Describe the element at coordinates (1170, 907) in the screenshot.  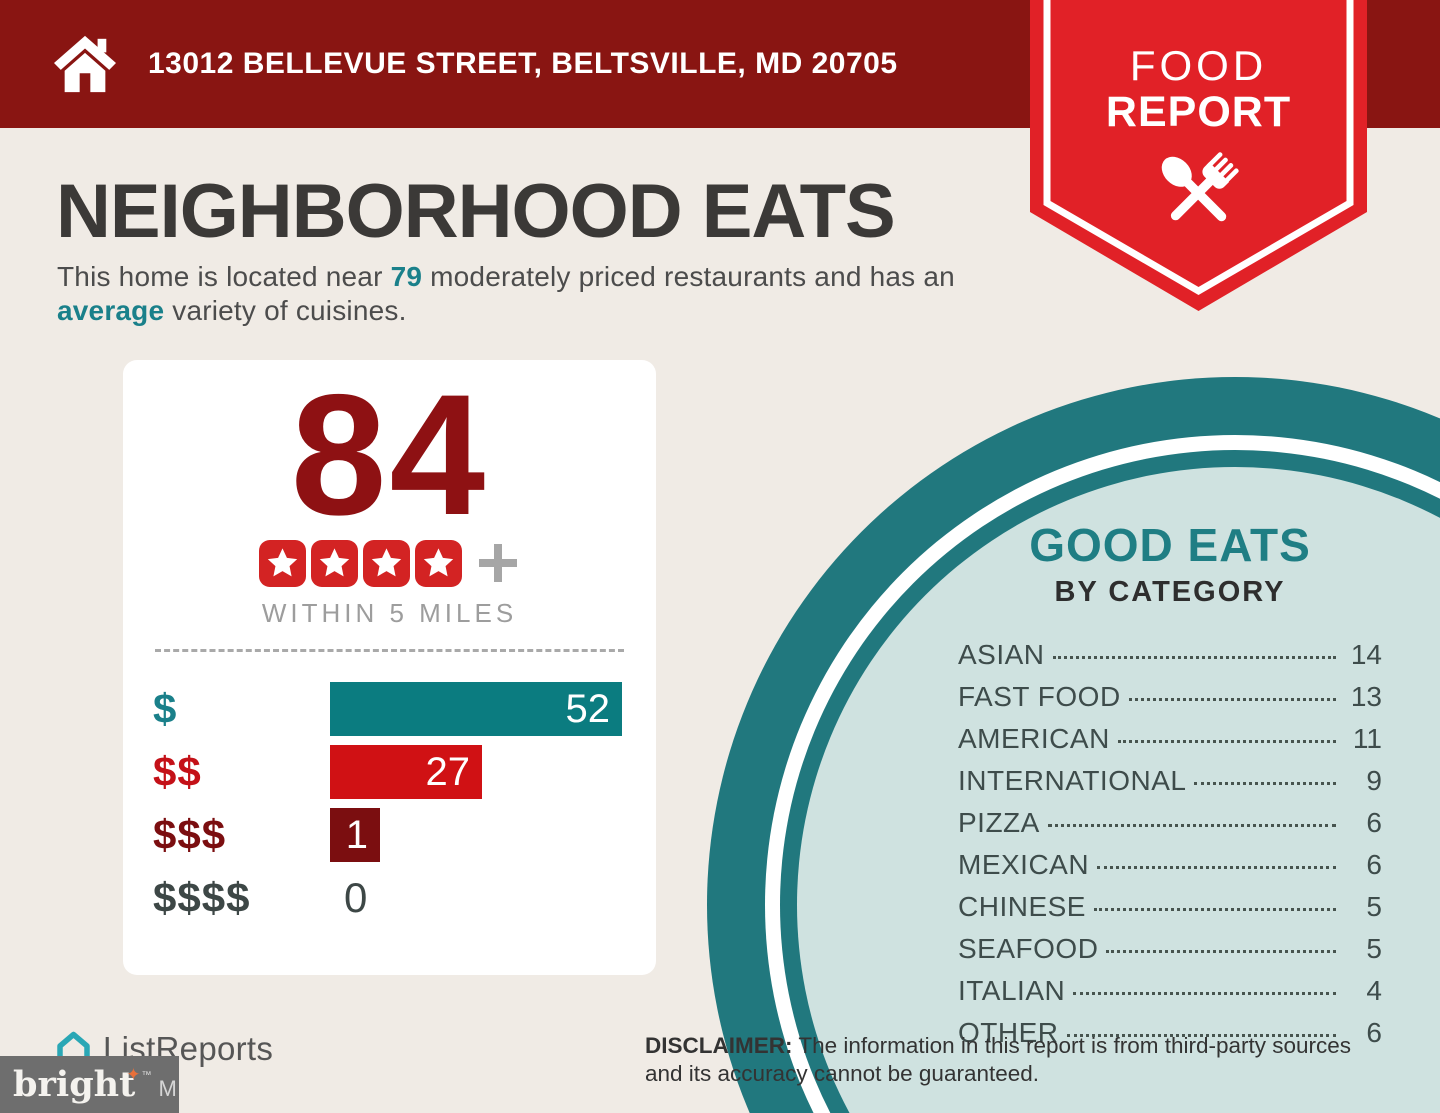
I see `category-row: CHINESE 5` at that location.